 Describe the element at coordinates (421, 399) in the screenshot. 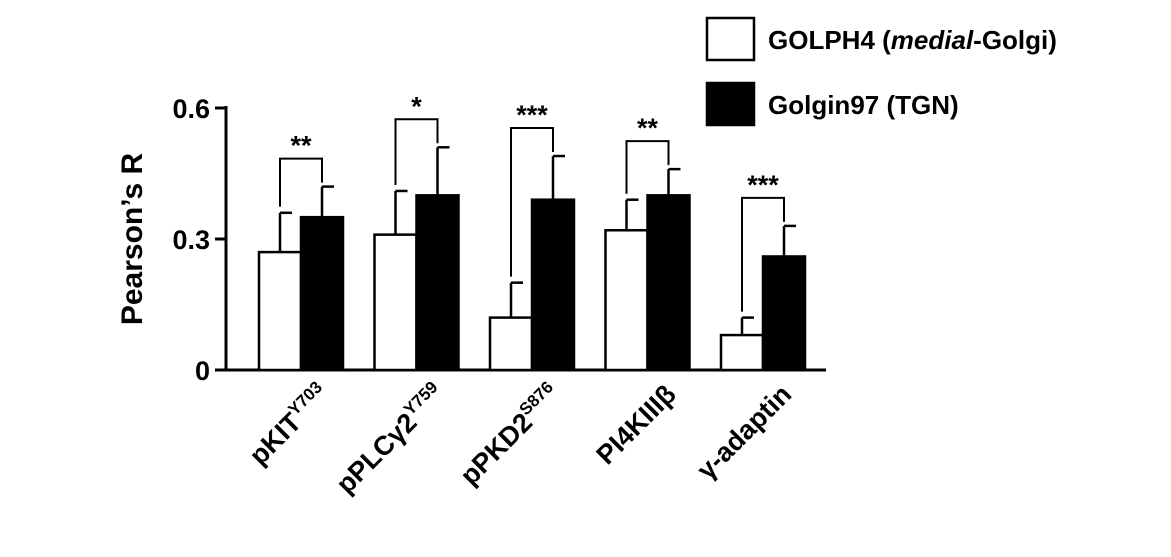

I see `x-tick-label-superscript: Y759` at that location.